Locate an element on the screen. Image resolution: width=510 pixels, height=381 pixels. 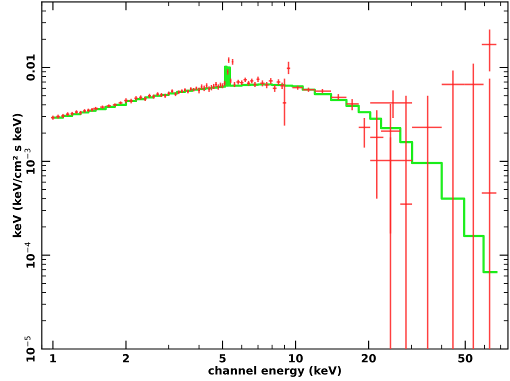
x-tick-label: 10 is located at coordinates (296, 358).